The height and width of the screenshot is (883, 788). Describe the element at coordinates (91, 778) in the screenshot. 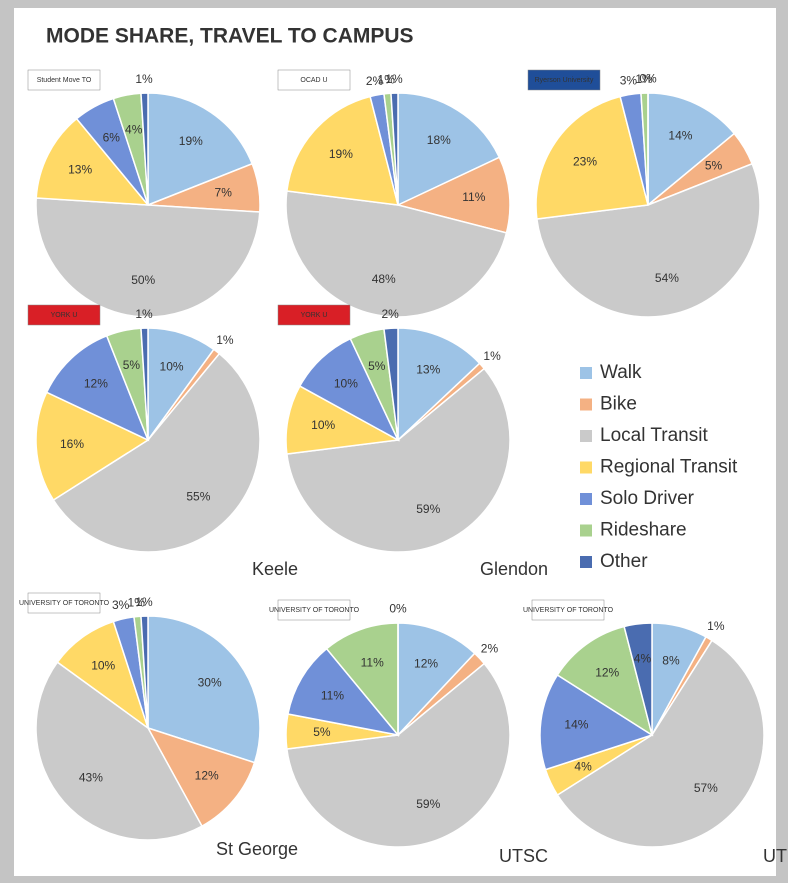

I see `slice-label: 43%` at that location.